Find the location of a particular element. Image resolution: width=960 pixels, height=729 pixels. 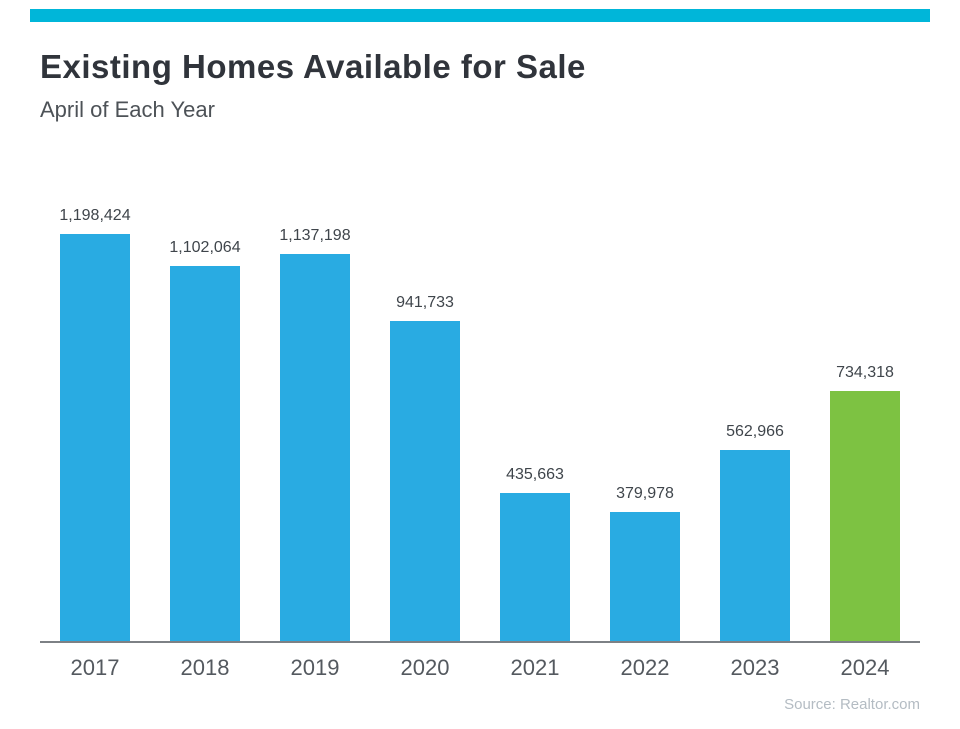

bar-2022 is located at coordinates (645, 576).